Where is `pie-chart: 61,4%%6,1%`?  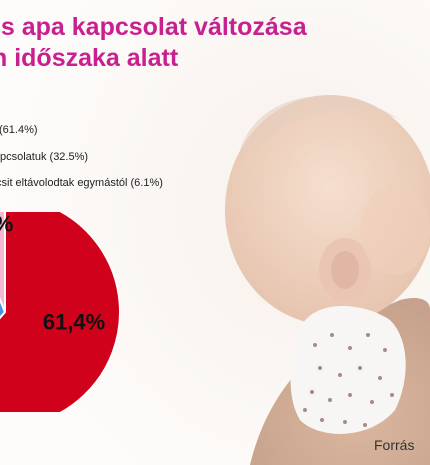 pie-chart: 61,4%%6,1% is located at coordinates (60, 312).